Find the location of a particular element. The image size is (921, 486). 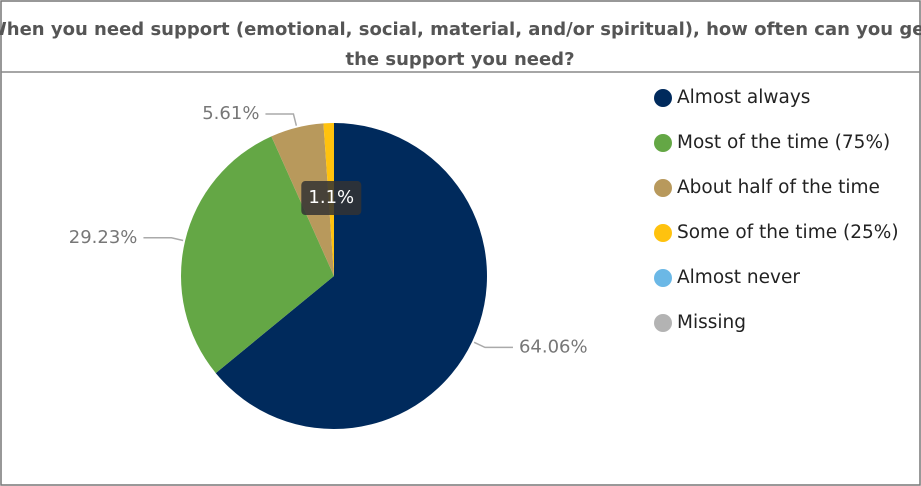

label-box is located at coordinates (331, 198).